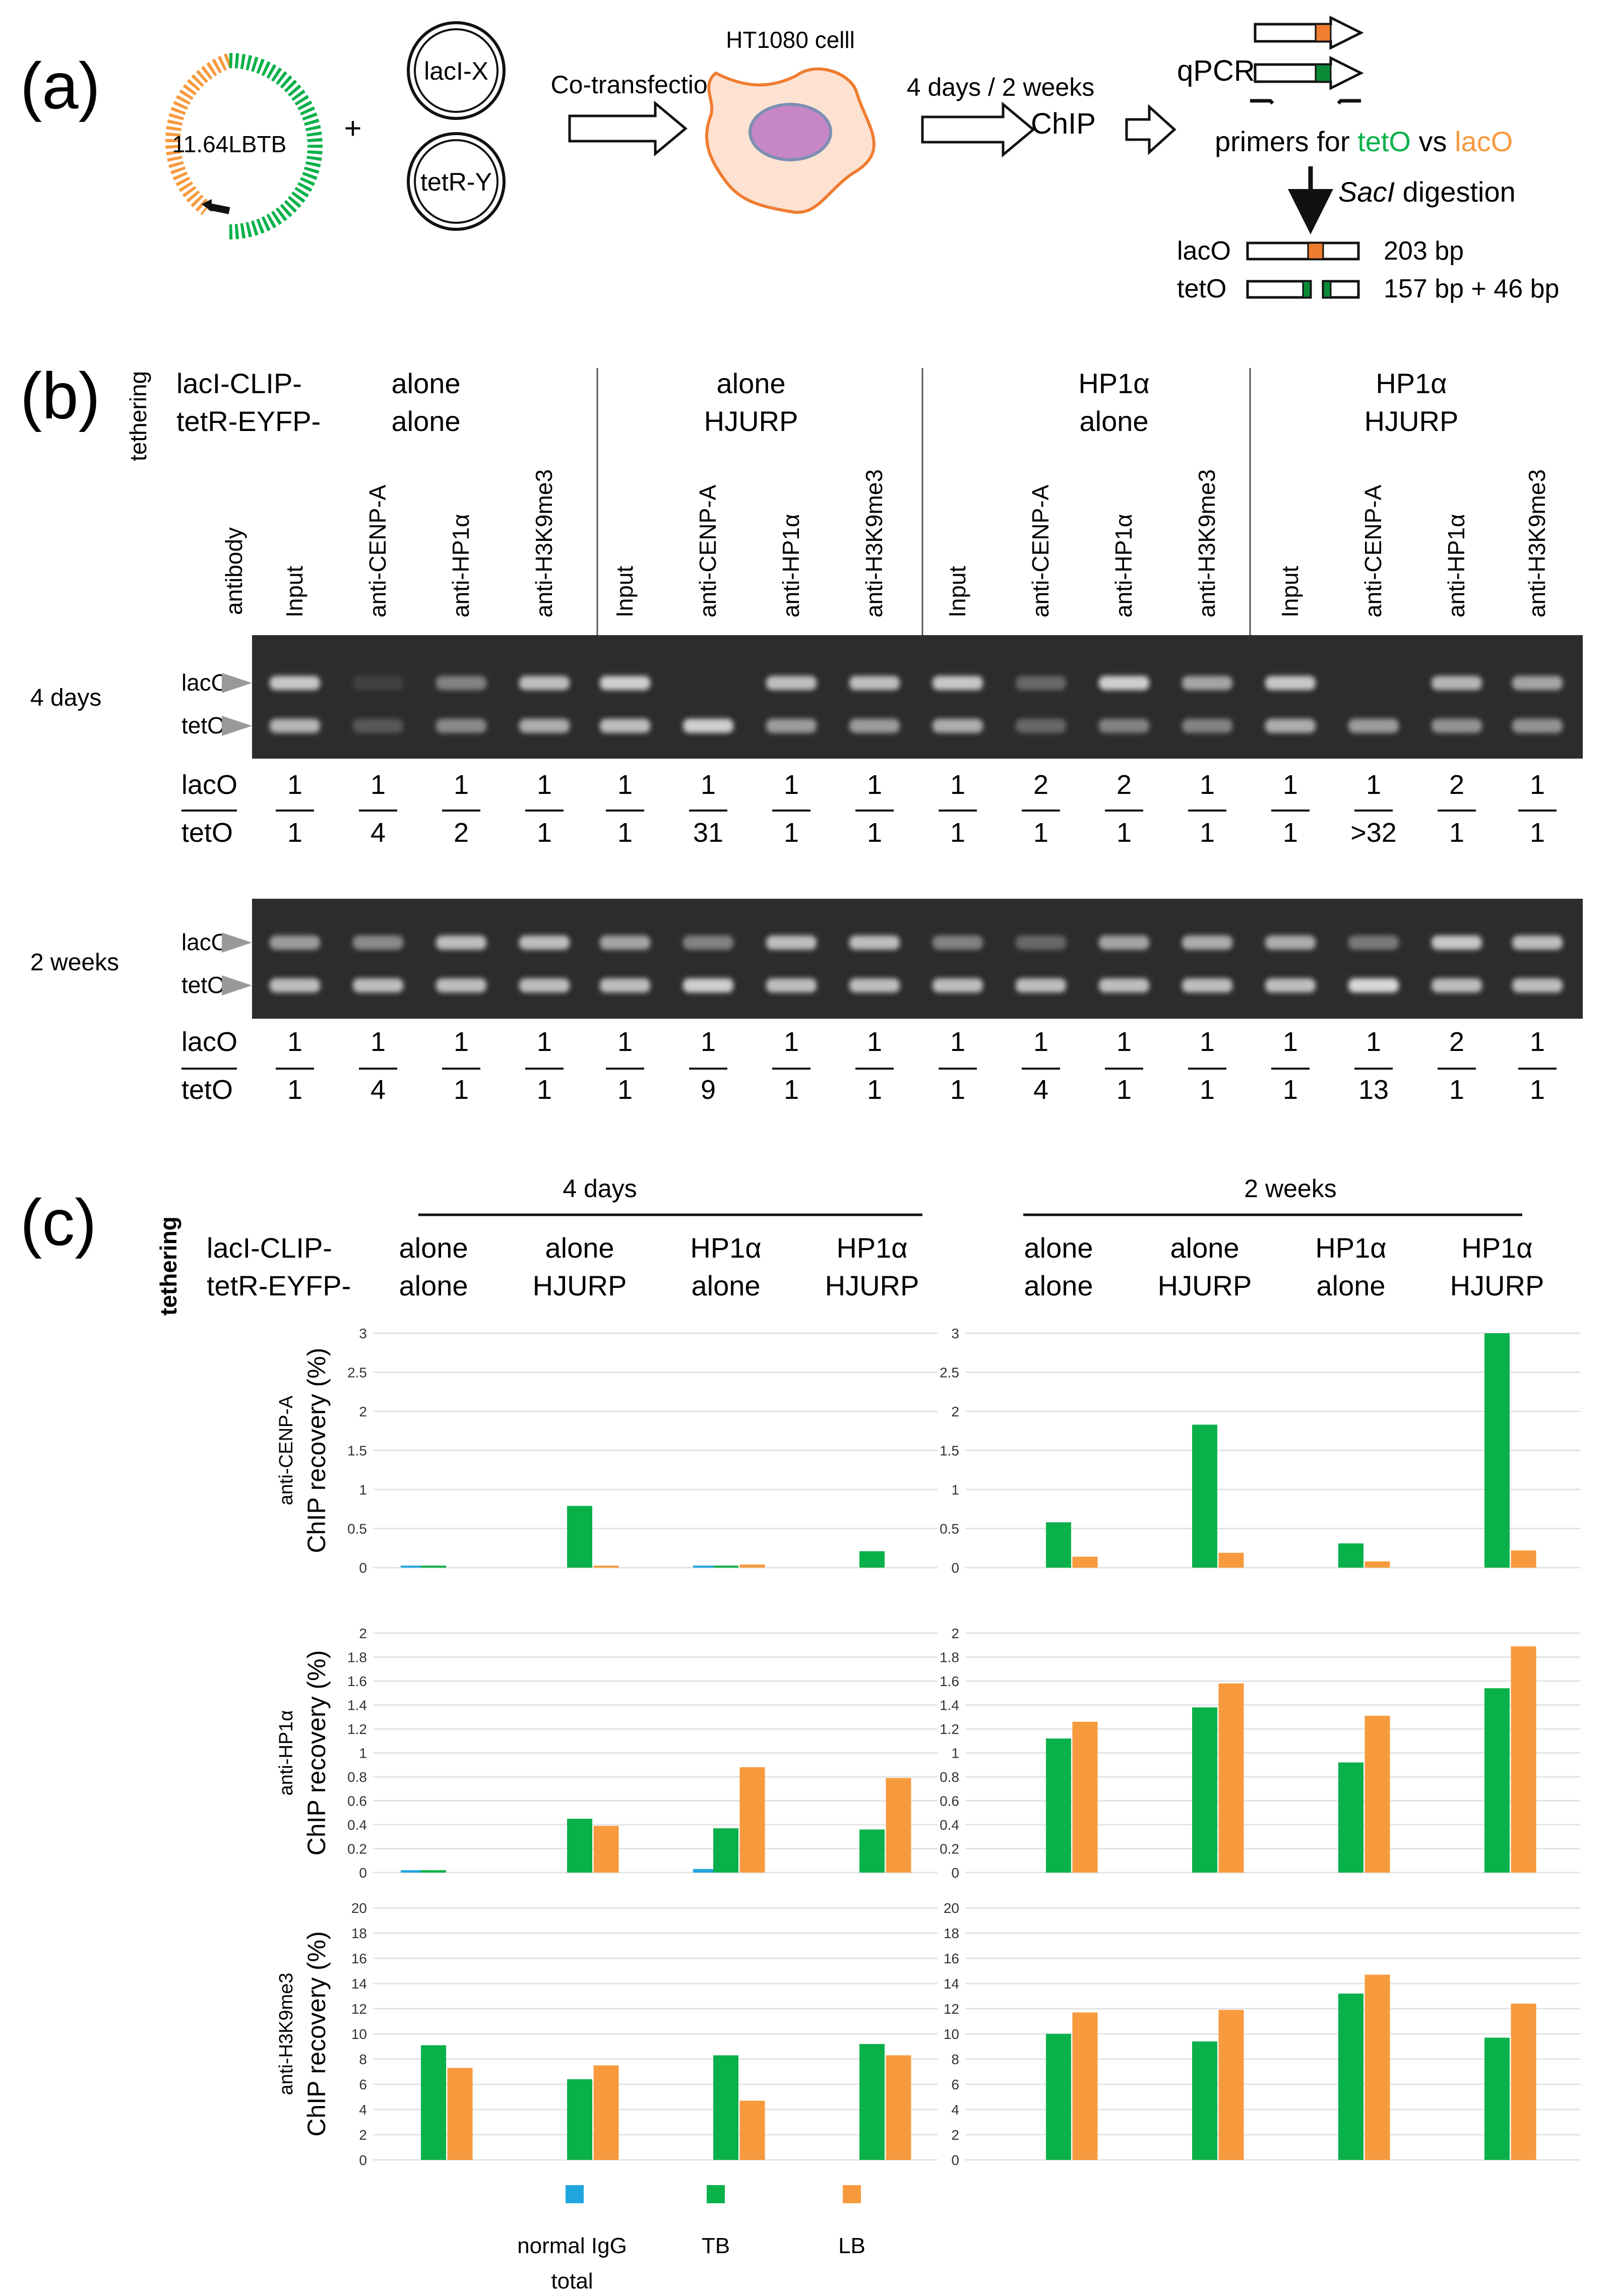 The image size is (1614, 2296). What do you see at coordinates (924, 503) in the screenshot?
I see `panel-b-group-headers: alone alone alone HJURP HP1α alone HP1α HJURP` at bounding box center [924, 503].